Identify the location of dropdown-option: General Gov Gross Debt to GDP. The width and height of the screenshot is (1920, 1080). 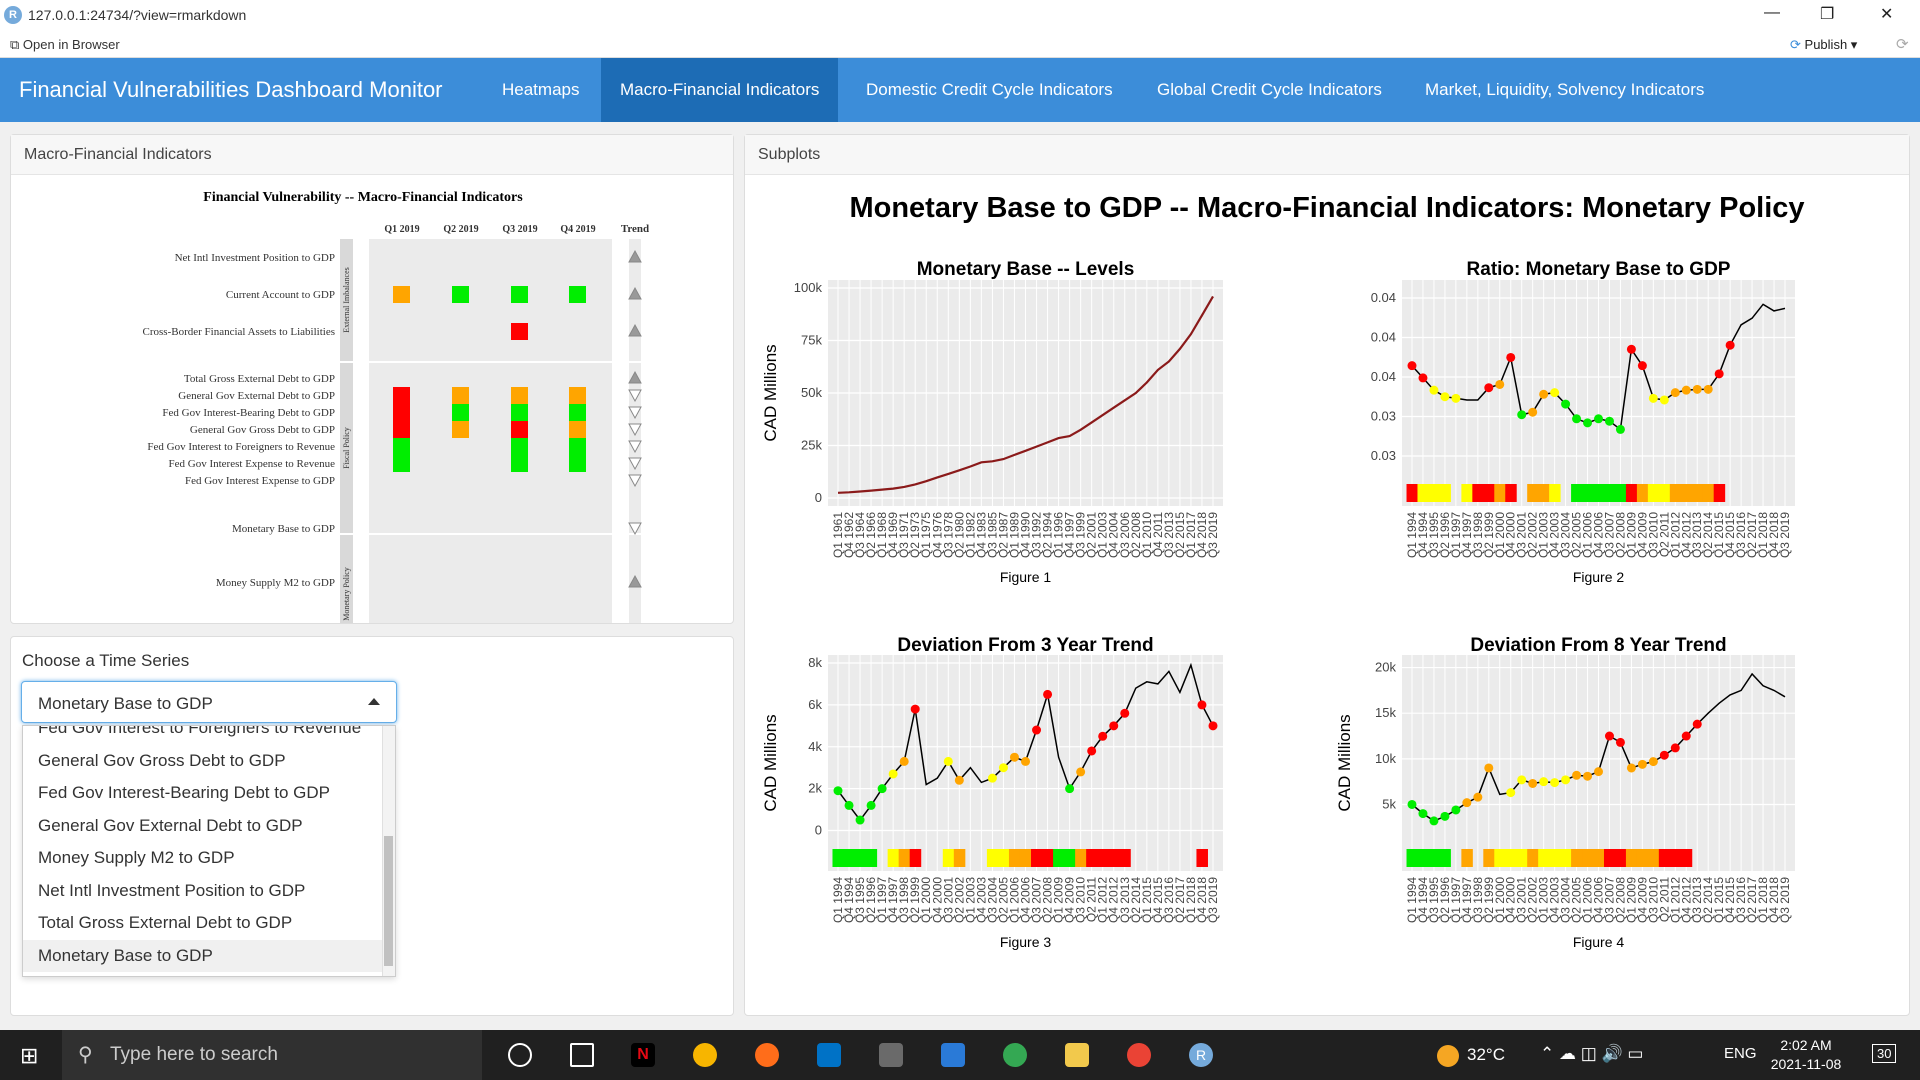
(162, 760).